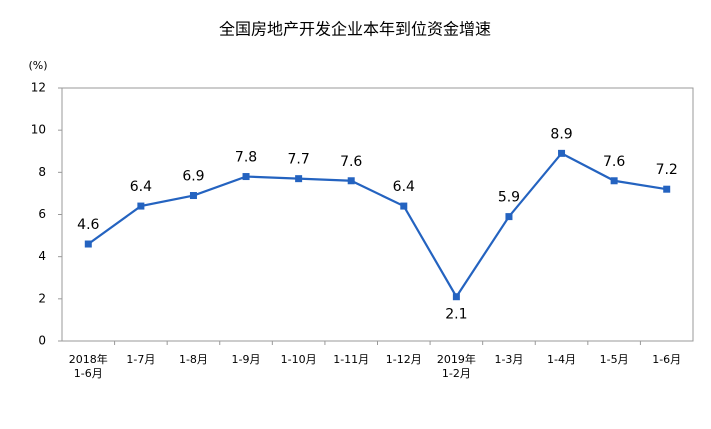 The image size is (711, 429). I want to click on x-tick-label: 1-11月, so click(351, 359).